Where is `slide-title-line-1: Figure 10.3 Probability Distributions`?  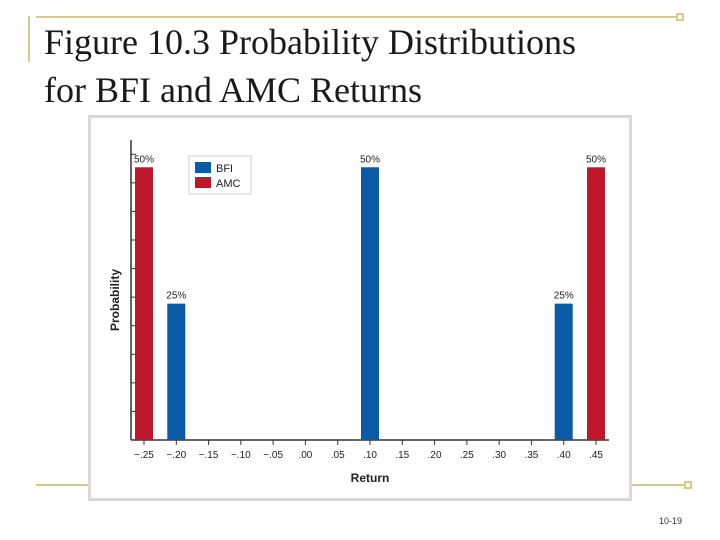
slide-title-line-1: Figure 10.3 Probability Distributions is located at coordinates (310, 42).